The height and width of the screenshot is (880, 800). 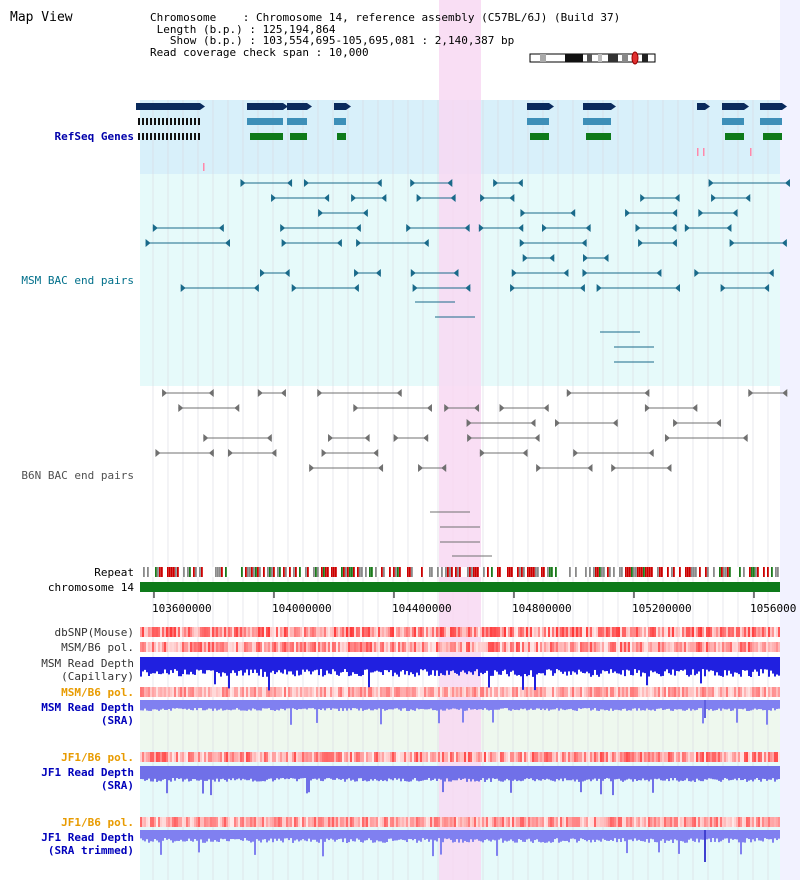 I want to click on track-label-b6n-bac: B6N BAC end pairs, so click(x=77, y=475).